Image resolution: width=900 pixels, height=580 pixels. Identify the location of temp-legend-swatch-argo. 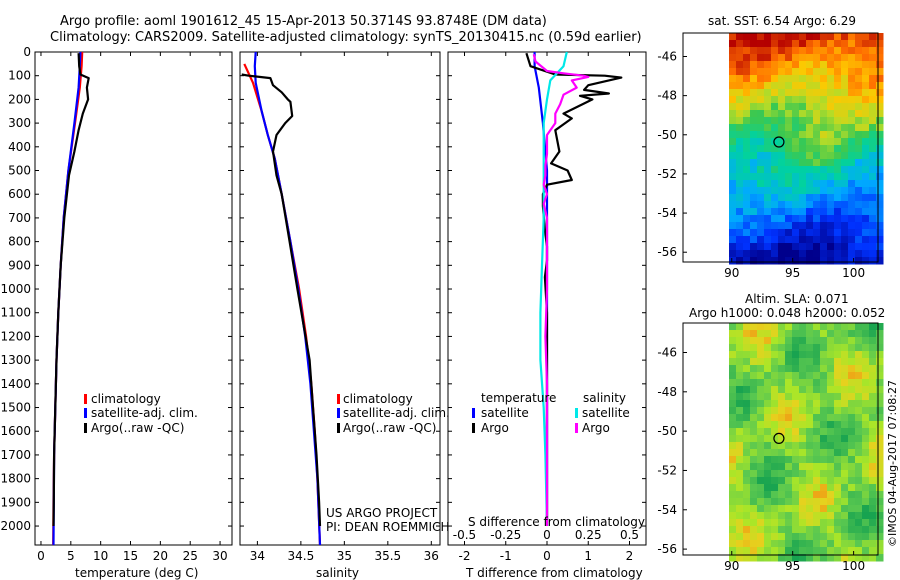
(85, 428).